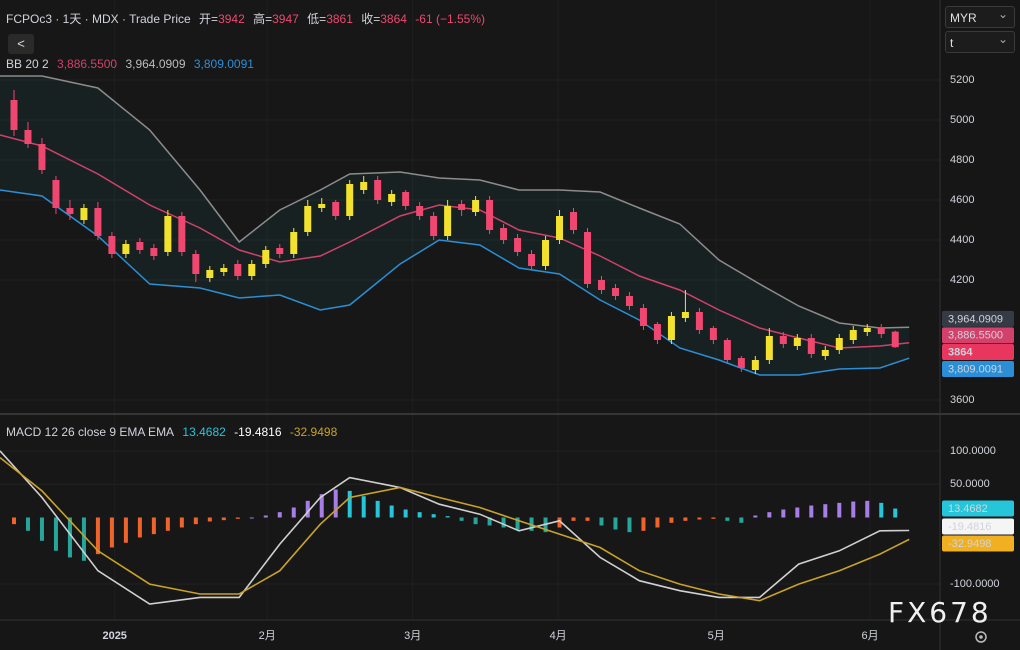 Image resolution: width=1020 pixels, height=650 pixels. I want to click on bb-basis: 3,886.5500, so click(87, 64).